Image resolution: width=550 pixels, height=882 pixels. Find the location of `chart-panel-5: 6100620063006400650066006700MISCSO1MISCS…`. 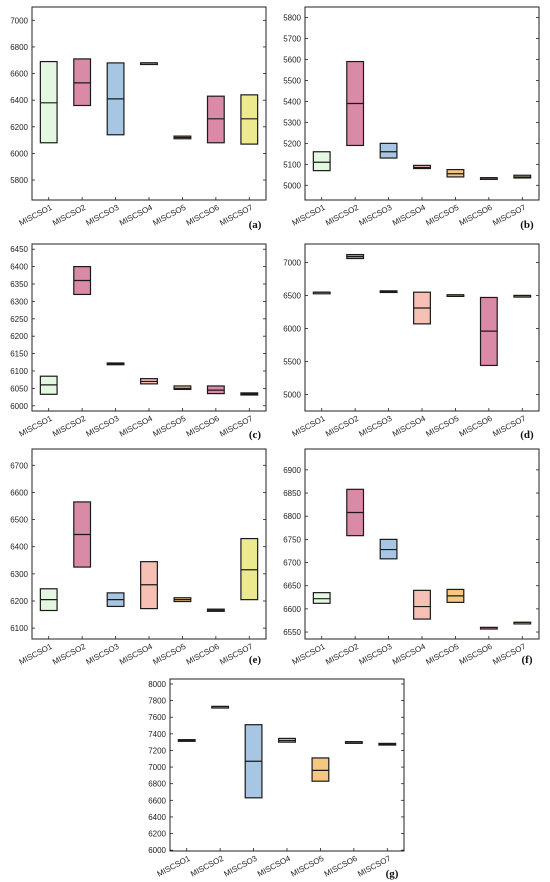

chart-panel-5: 6100620063006400650066006700MISCSO1MISCS… is located at coordinates (138, 557).